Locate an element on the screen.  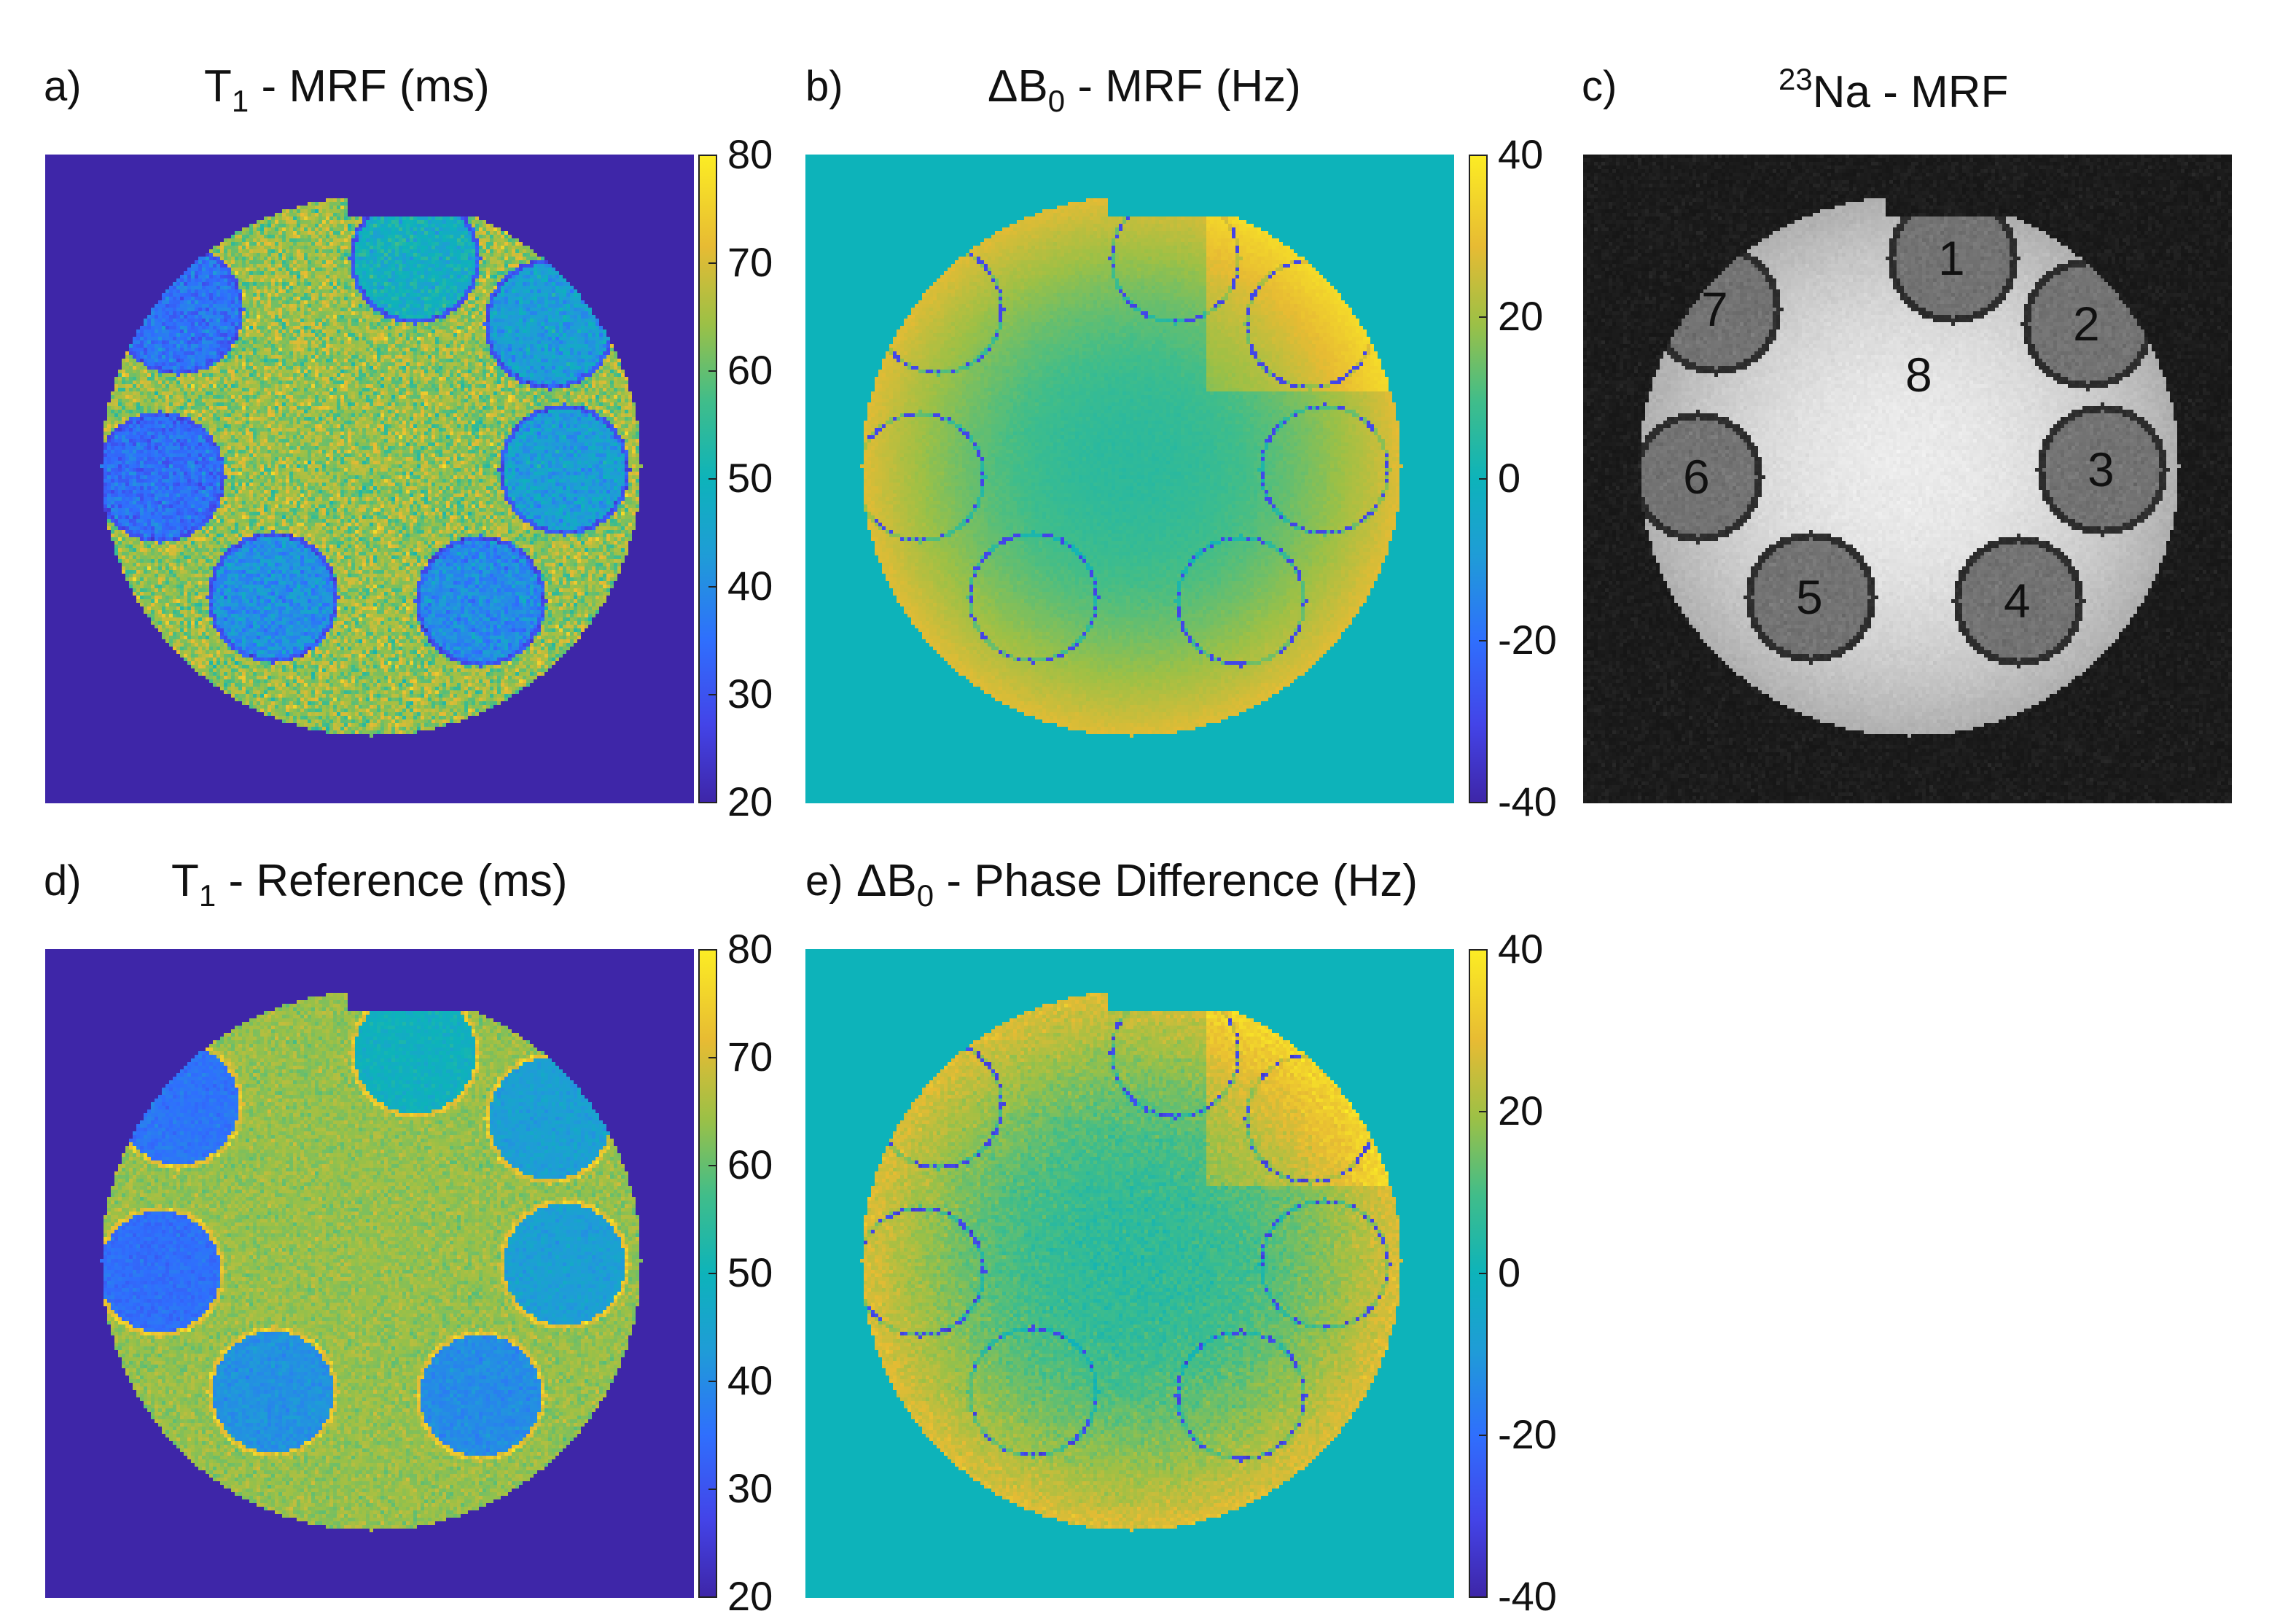
panel-a-title: T1 - MRF (ms) is located at coordinates (347, 89).